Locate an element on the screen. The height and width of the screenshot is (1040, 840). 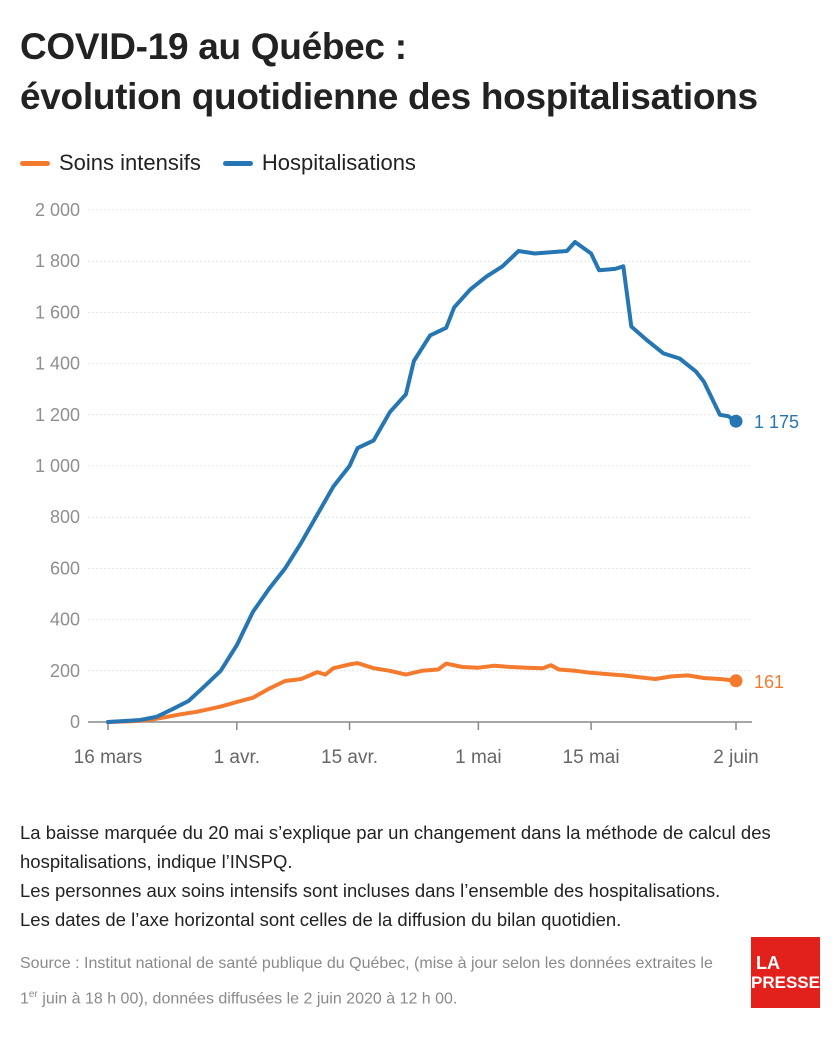
logo-line-2: PRESSE is located at coordinates (785, 982).